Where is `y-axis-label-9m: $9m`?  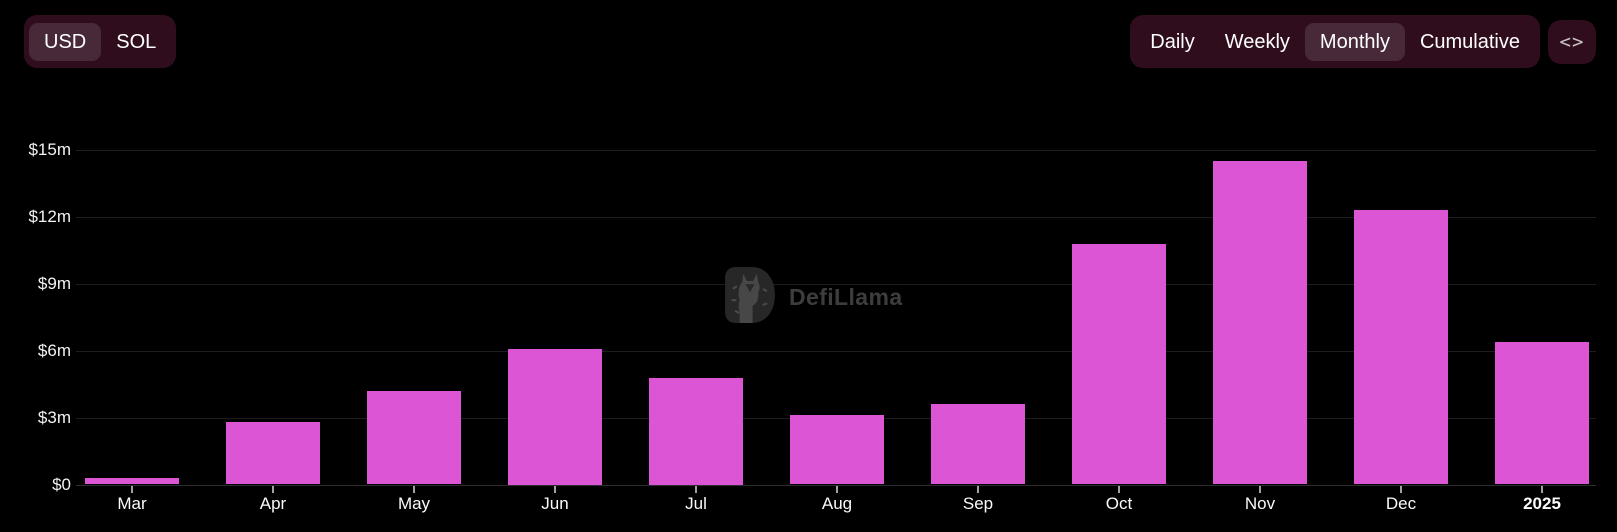 y-axis-label-9m: $9m is located at coordinates (54, 283).